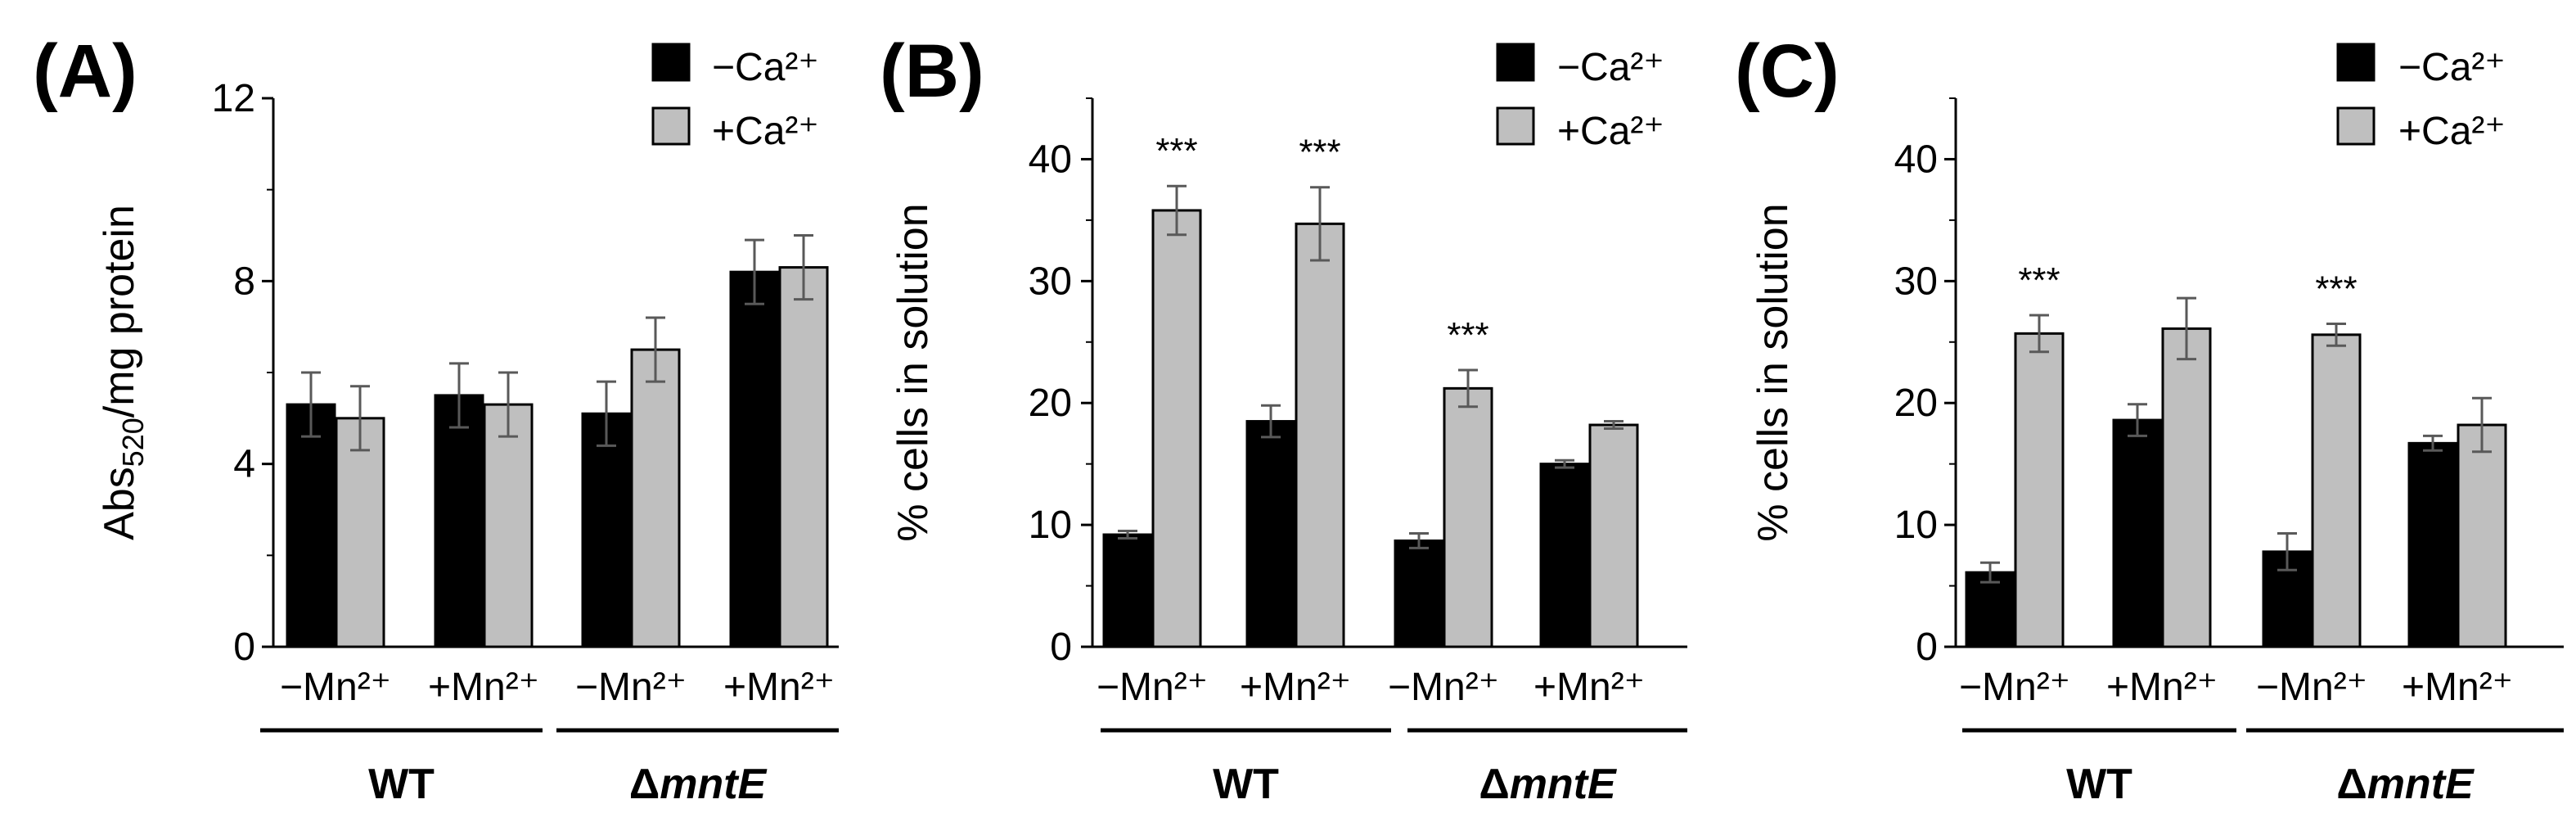 The height and width of the screenshot is (831, 2576). I want to click on y-tick-label: 12, so click(233, 98).